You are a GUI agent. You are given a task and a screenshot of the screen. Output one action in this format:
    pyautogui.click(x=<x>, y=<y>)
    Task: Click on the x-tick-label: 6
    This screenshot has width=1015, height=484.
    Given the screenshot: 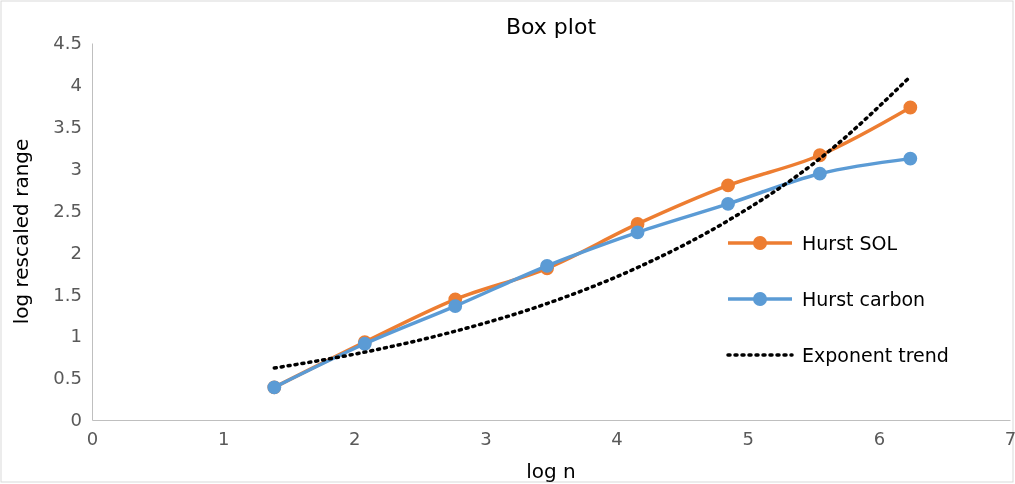 What is the action you would take?
    pyautogui.click(x=879, y=438)
    